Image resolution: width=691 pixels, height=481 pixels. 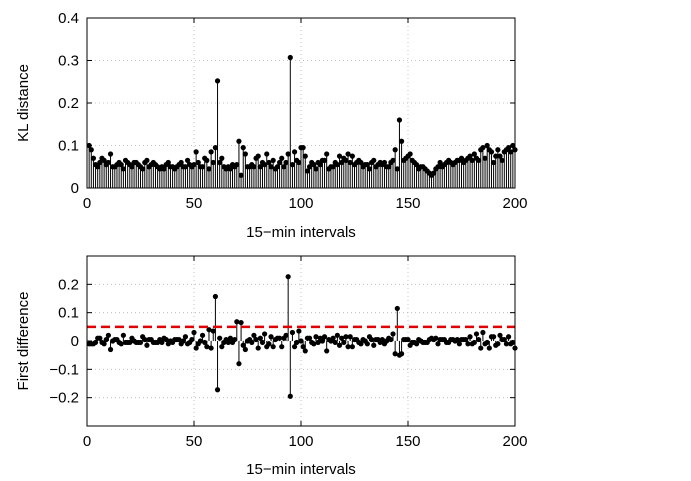 I want to click on x-tick-label: 200, so click(x=514, y=203).